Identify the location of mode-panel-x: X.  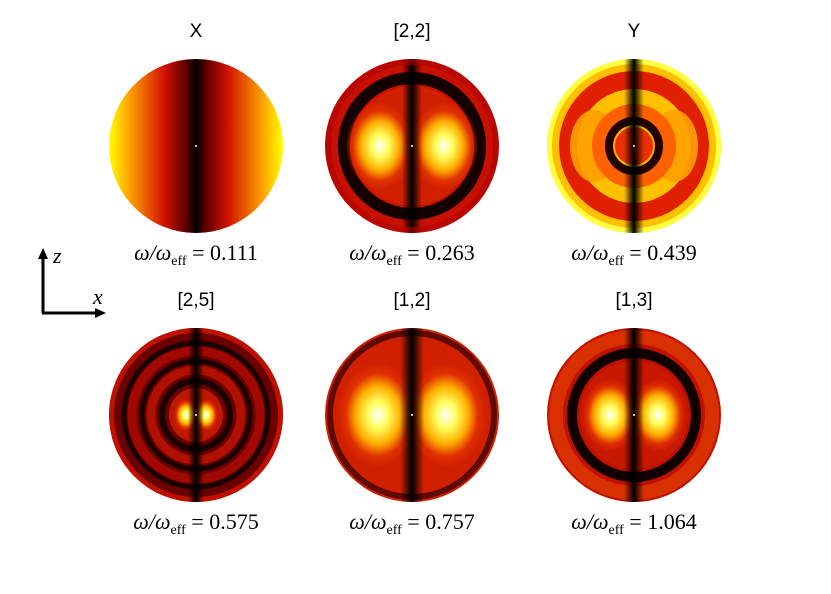
(196, 127).